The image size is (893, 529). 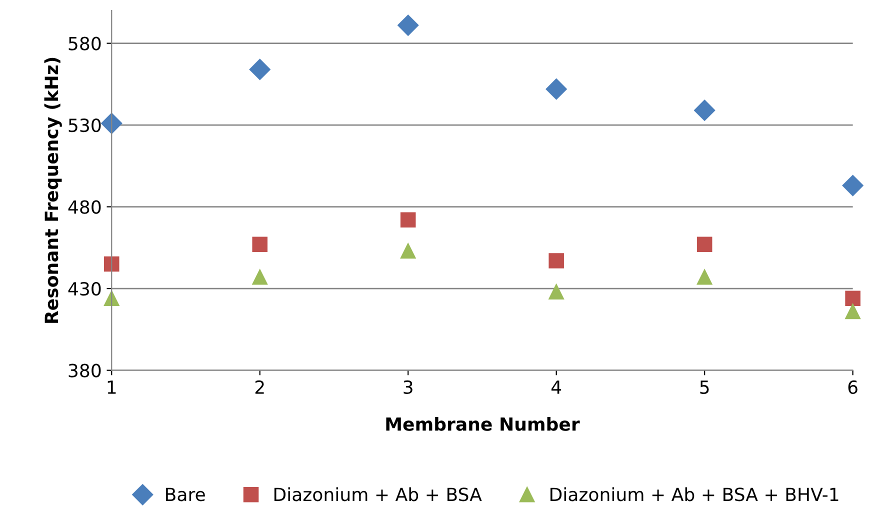 What do you see at coordinates (556, 387) in the screenshot?
I see `x-tick-label: 4` at bounding box center [556, 387].